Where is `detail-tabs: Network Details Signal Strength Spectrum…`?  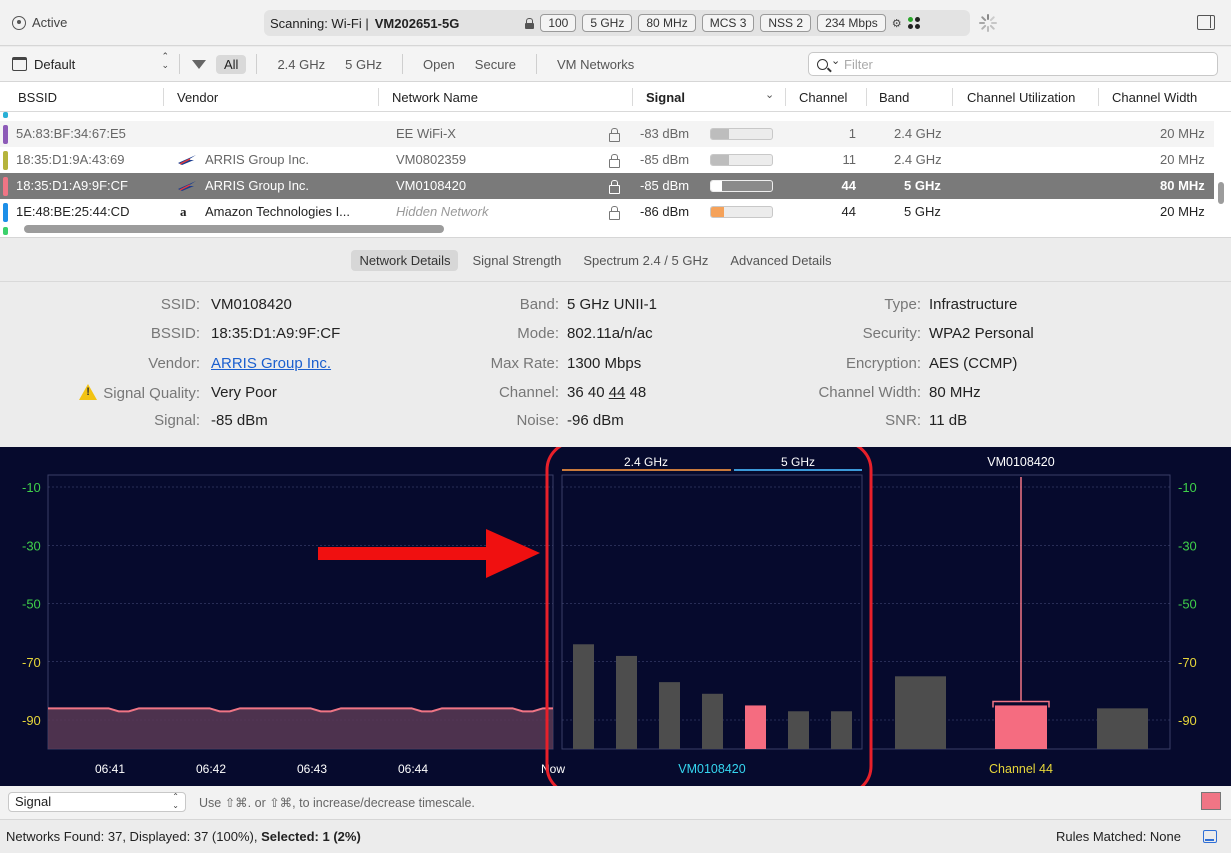
detail-tabs: Network Details Signal Strength Spectrum… is located at coordinates (615, 260).